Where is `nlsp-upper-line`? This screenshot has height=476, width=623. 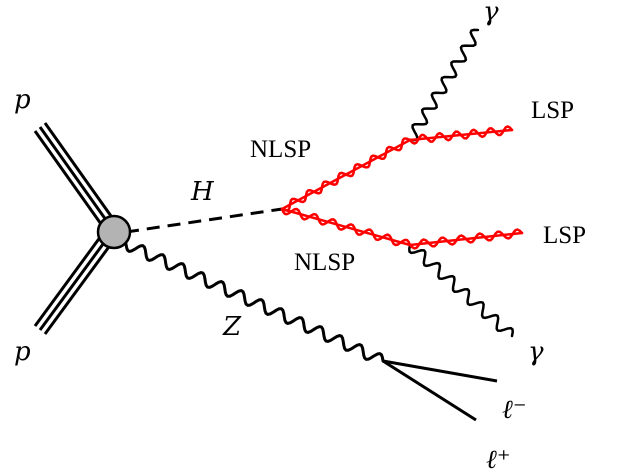 nlsp-upper-line is located at coordinates (346, 174).